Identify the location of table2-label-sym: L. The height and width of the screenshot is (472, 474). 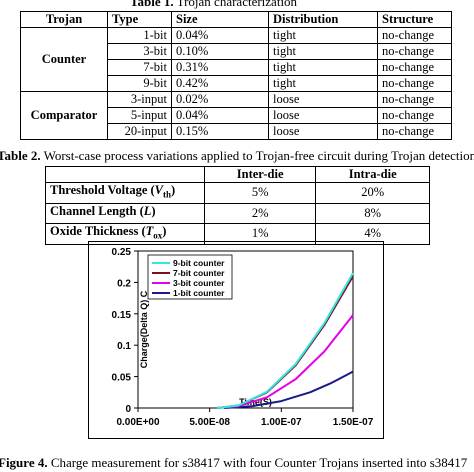
(147, 210).